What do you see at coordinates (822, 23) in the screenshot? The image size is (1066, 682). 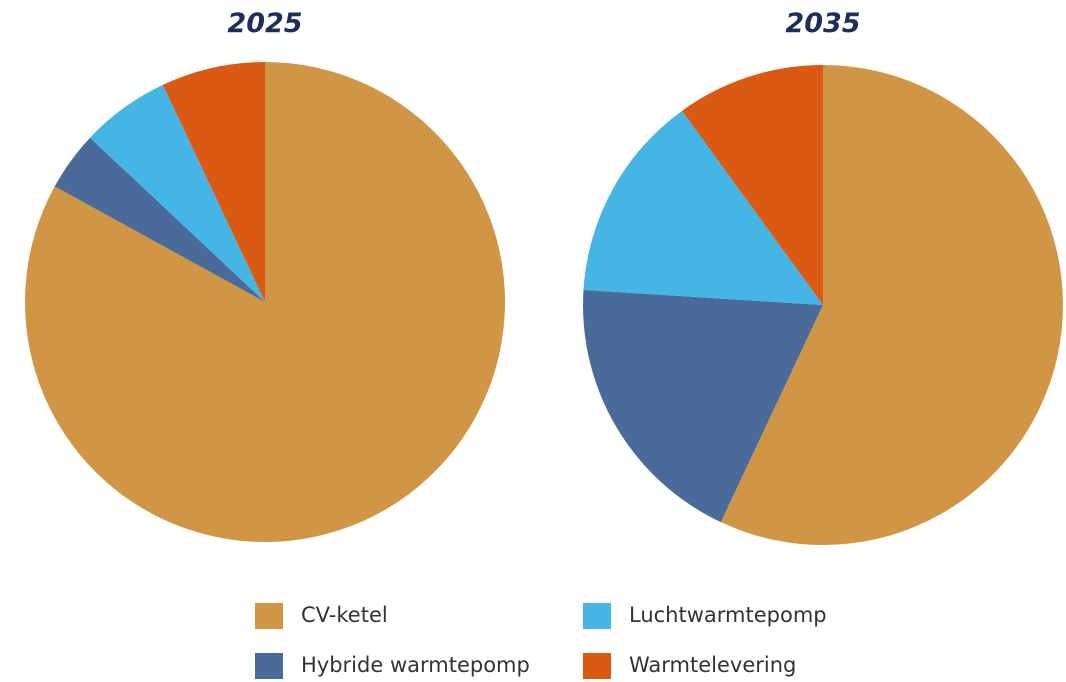 I see `chart-title: 2035` at bounding box center [822, 23].